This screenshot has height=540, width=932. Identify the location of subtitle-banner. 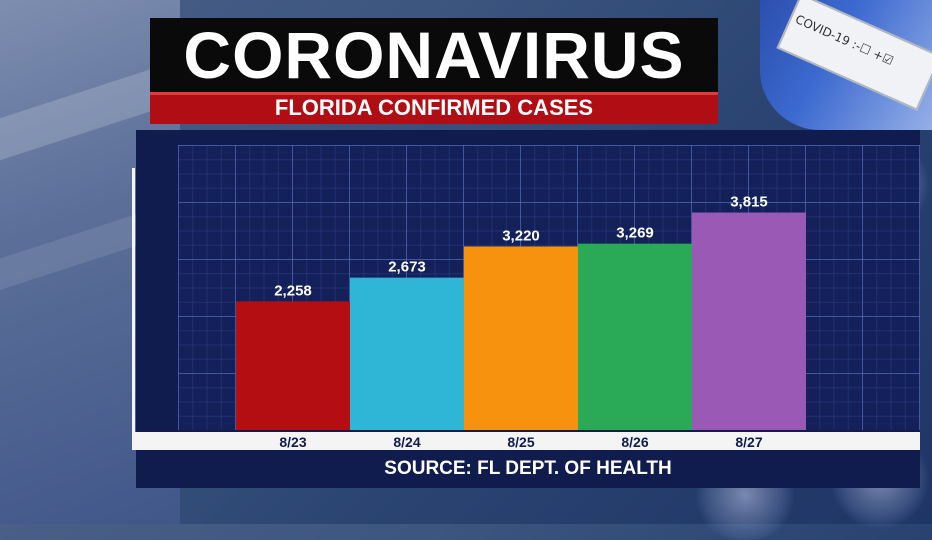
(434, 108).